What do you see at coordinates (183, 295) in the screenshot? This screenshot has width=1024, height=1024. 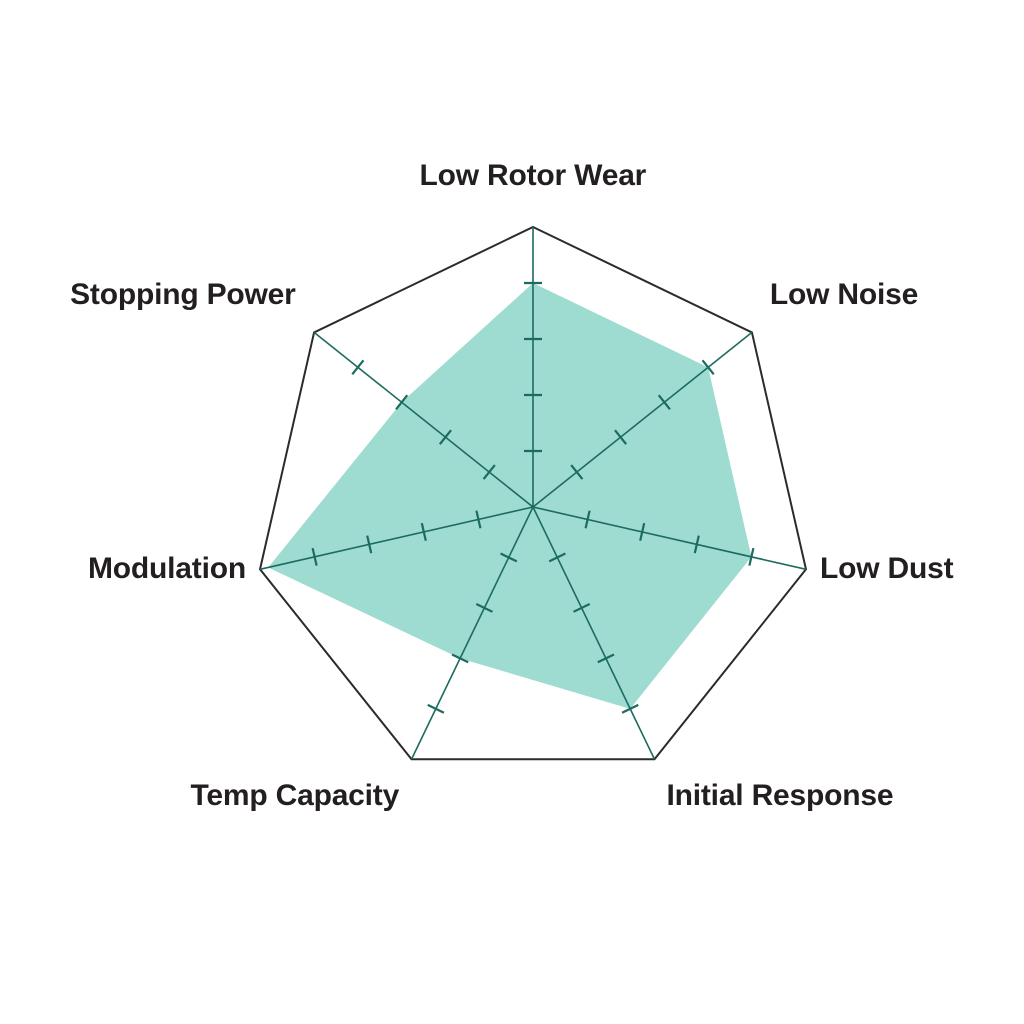 I see `axis-label-stopping-power: Stopping Power` at bounding box center [183, 295].